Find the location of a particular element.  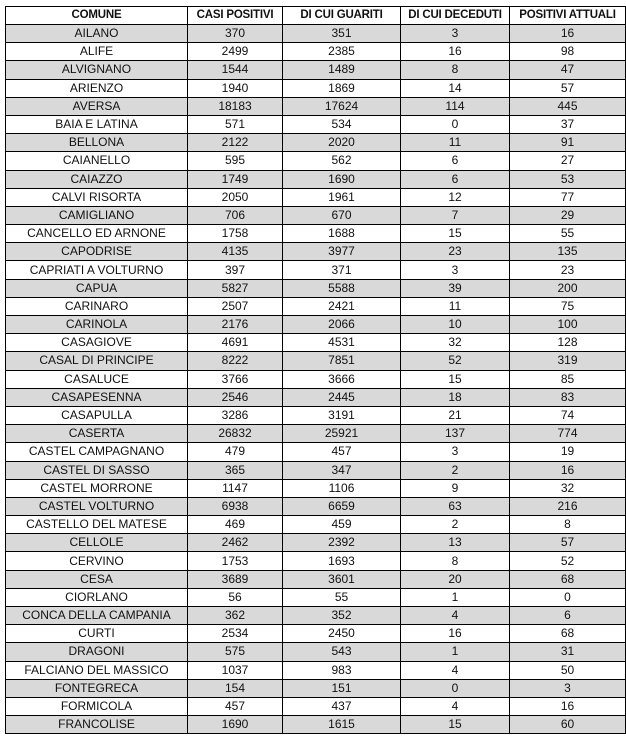

comune-cell: CASAL DI PRINCIPE is located at coordinates (96, 361).